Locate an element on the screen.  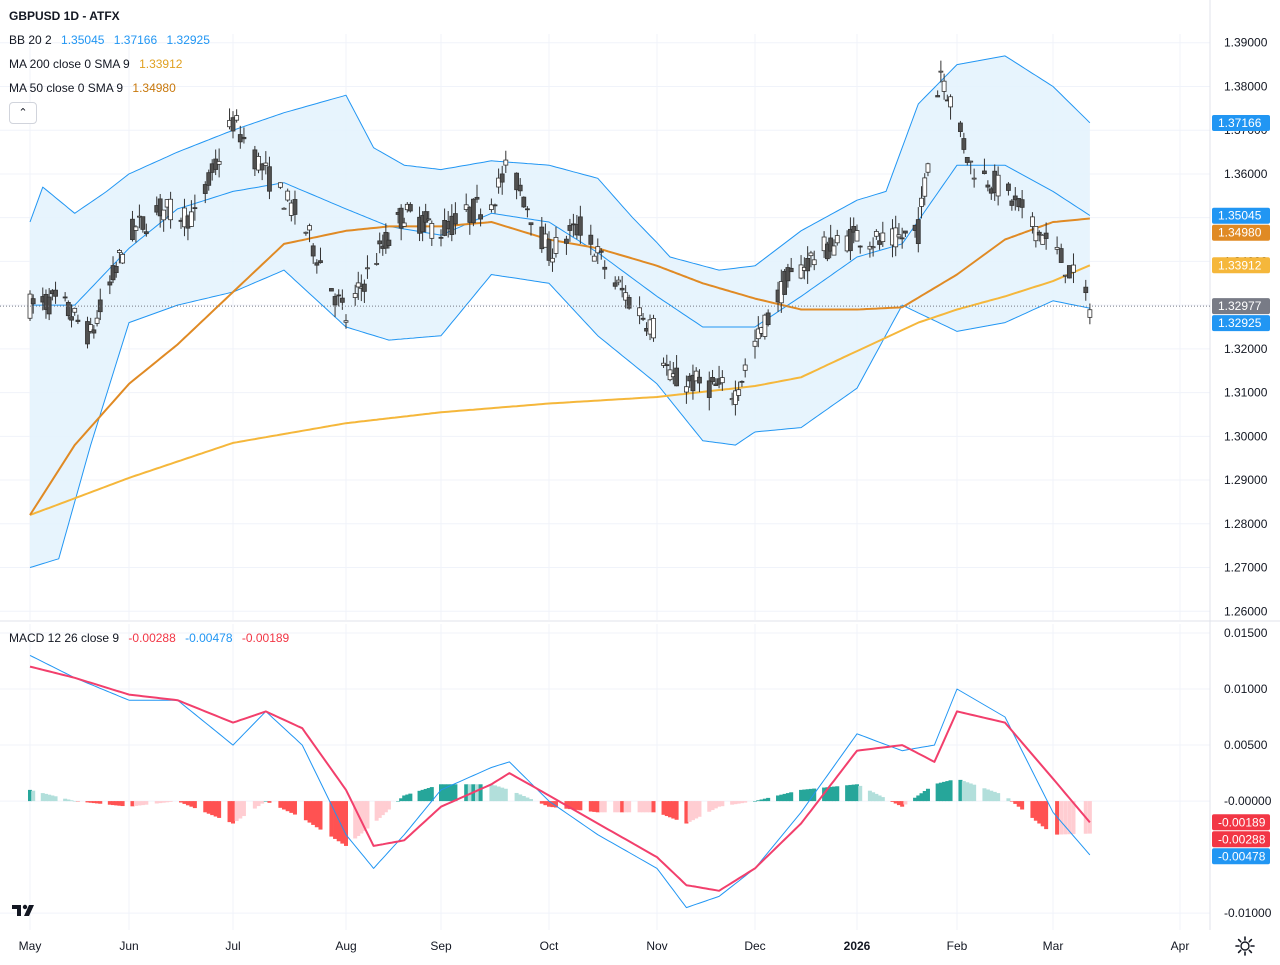
y-tick-label: 1.36000 is located at coordinates (1246, 174).